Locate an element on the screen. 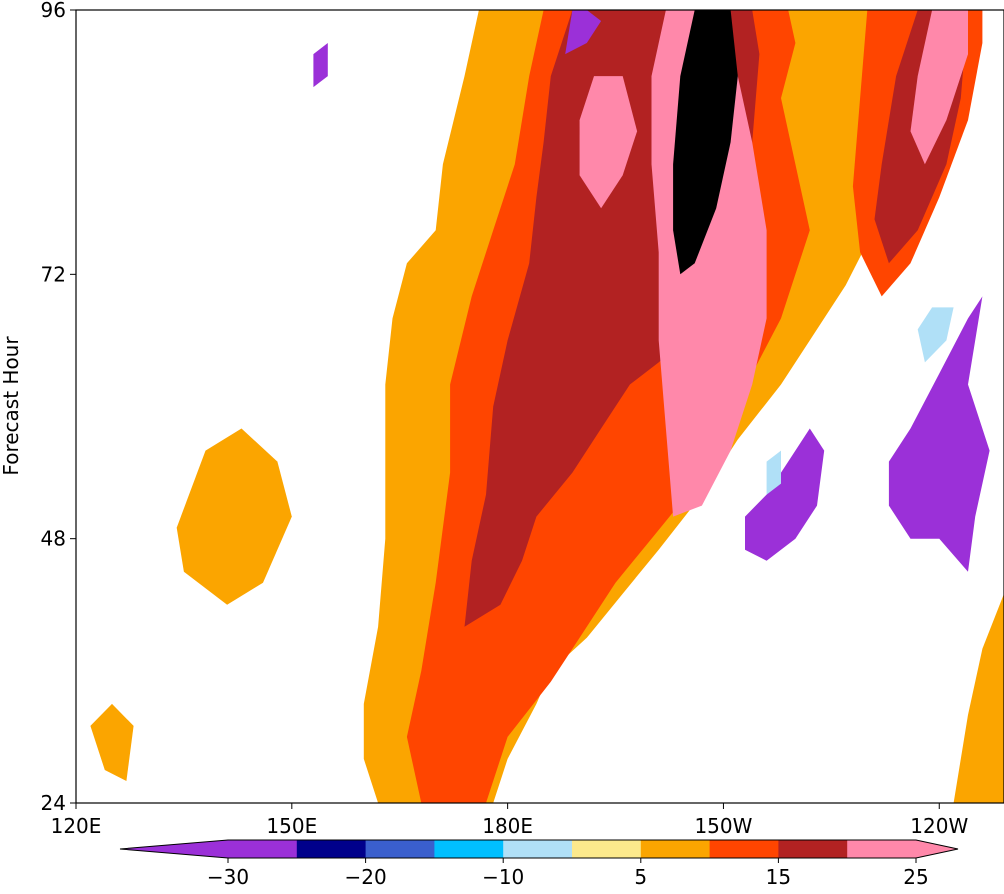 Image resolution: width=1004 pixels, height=894 pixels. x-tick-label: 180E is located at coordinates (507, 826).